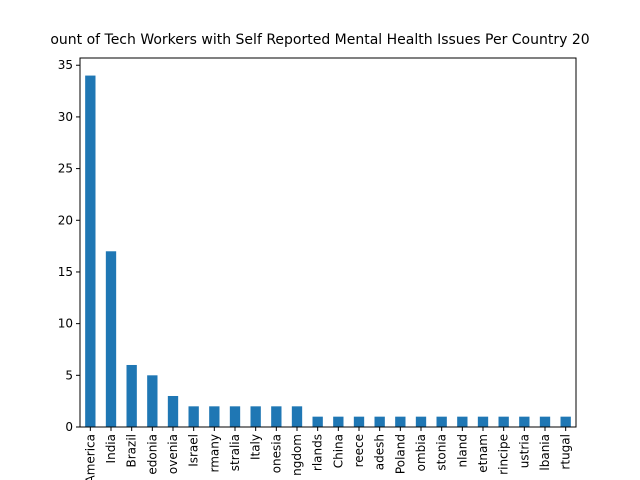  Describe the element at coordinates (338, 451) in the screenshot. I see `x-tick-label: China` at that location.